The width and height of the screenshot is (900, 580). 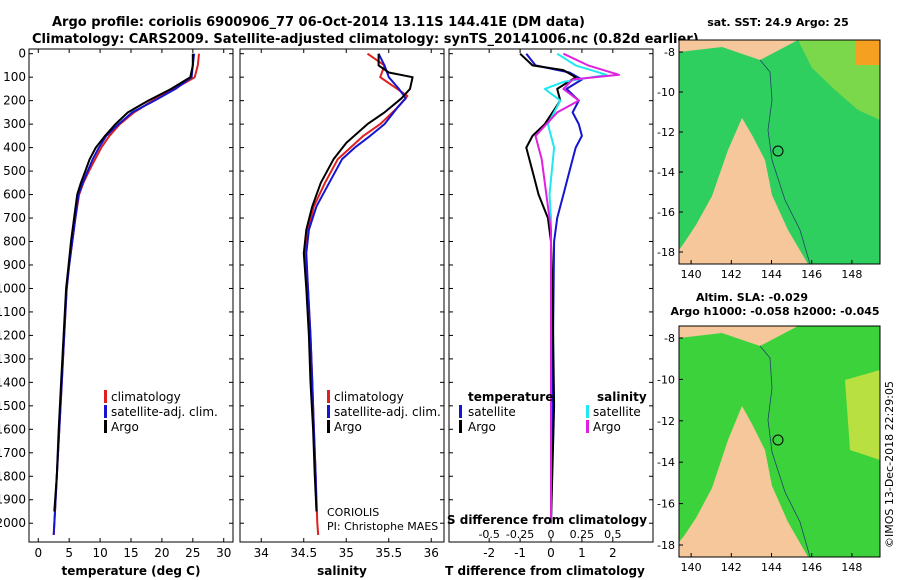 I want to click on sst-map-hot-corner, so click(x=867, y=52).